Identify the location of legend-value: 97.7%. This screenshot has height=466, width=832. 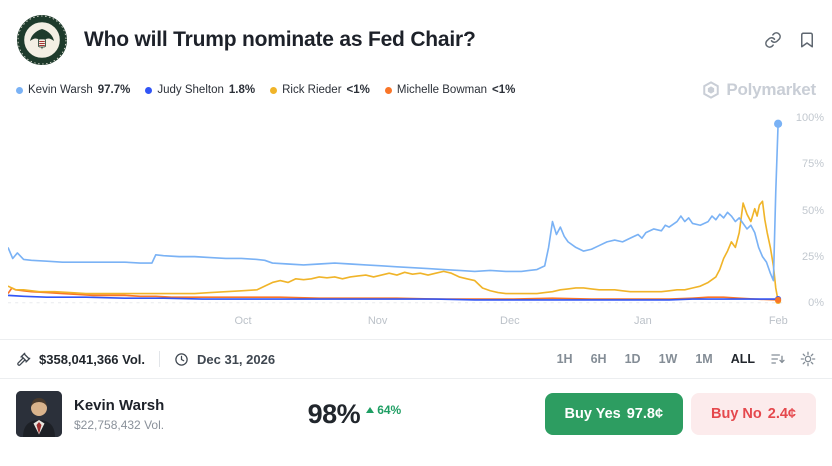
(114, 90).